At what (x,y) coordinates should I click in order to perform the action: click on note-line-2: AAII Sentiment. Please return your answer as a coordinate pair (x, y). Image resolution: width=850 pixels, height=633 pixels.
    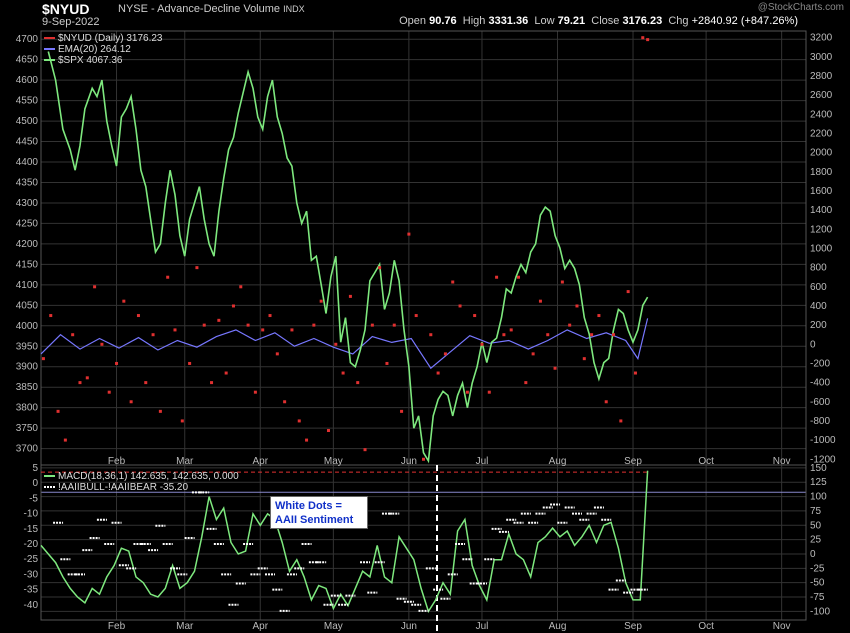
    Looking at the image, I should click on (314, 520).